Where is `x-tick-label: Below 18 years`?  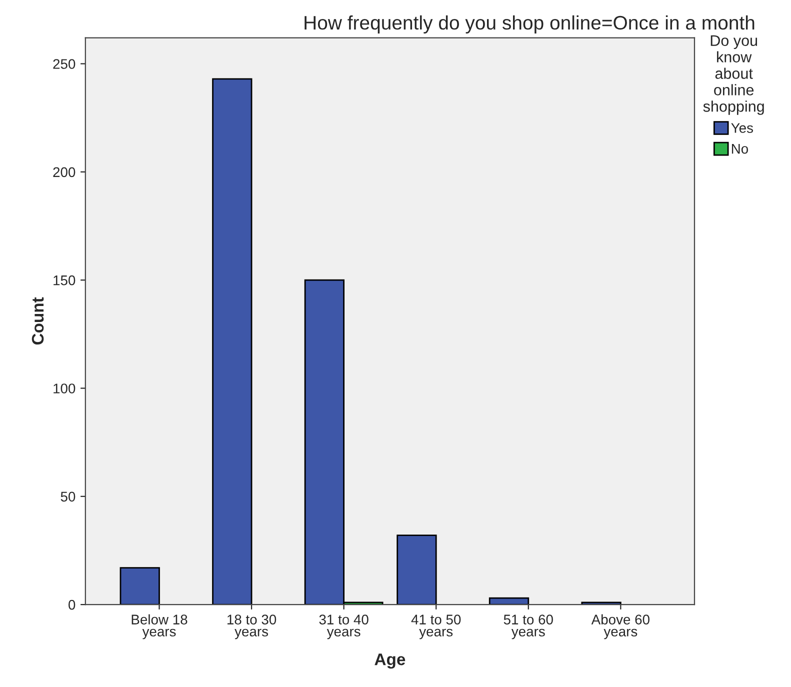
x-tick-label: Below 18 years is located at coordinates (160, 627).